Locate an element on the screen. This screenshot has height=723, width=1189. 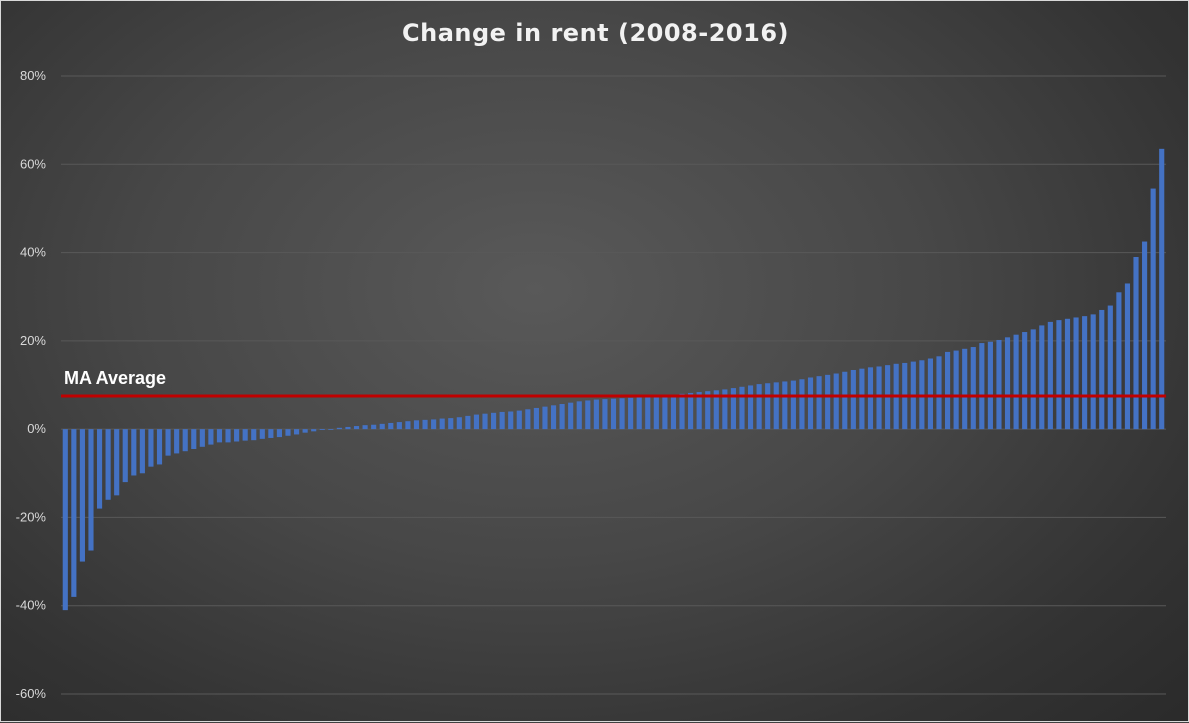
y-tick-label: 60% is located at coordinates (33, 163).